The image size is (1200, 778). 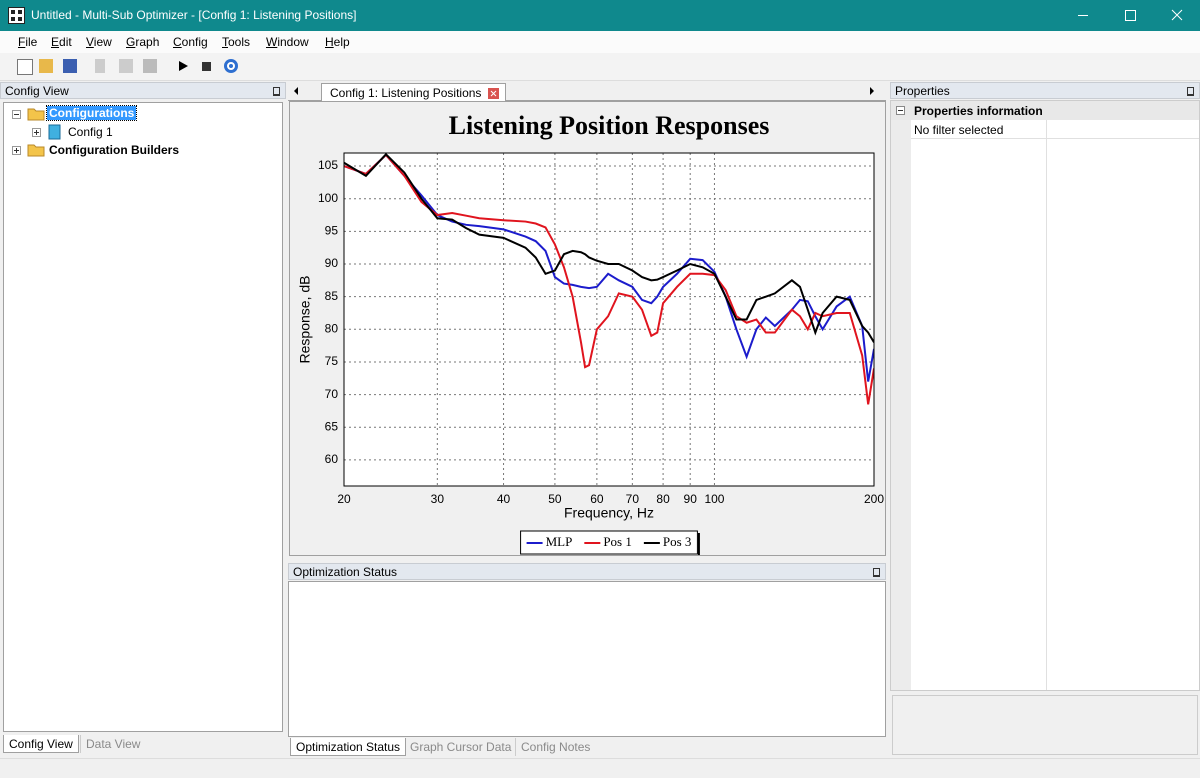 I want to click on help-button, so click(x=231, y=66).